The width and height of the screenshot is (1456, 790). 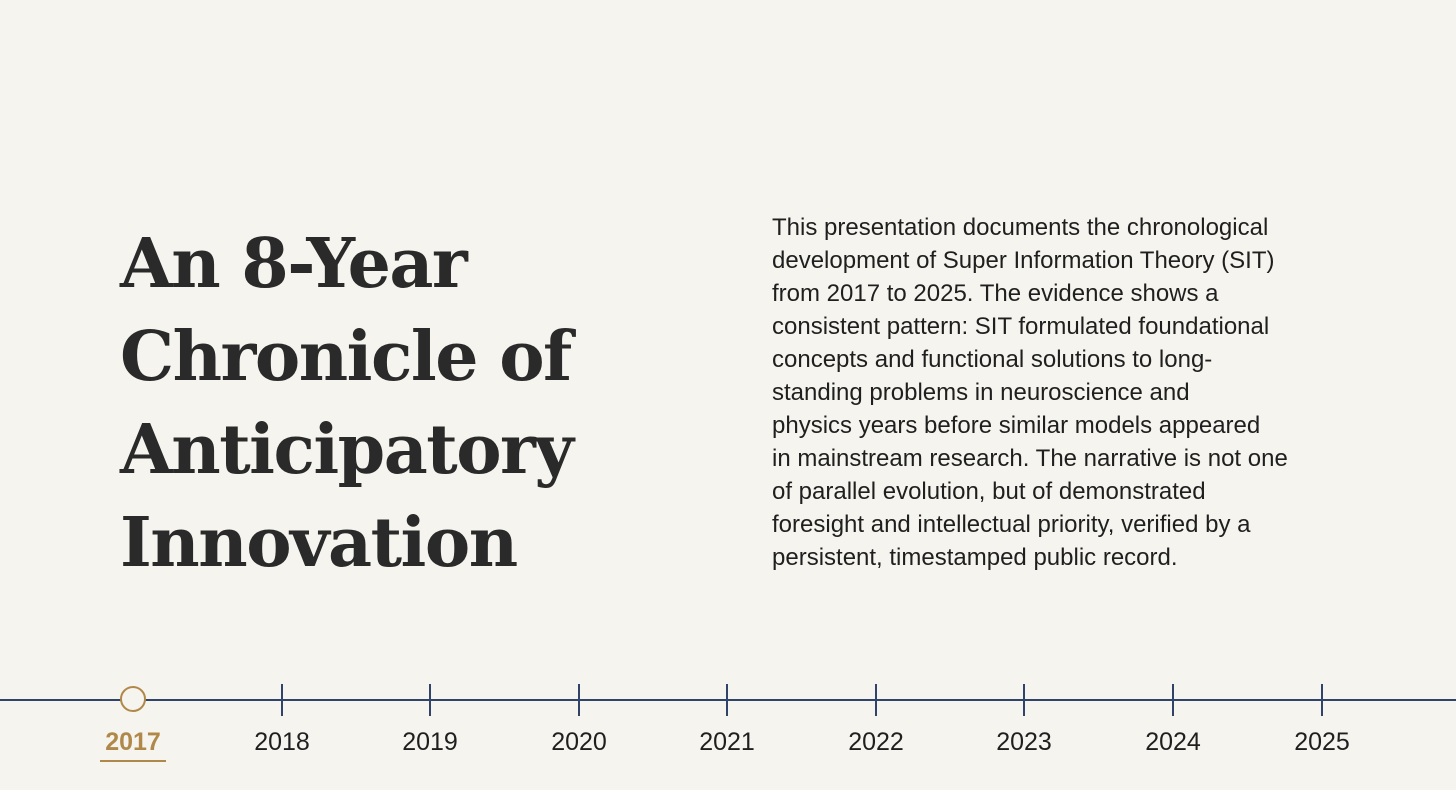 What do you see at coordinates (319, 543) in the screenshot?
I see `title-line: Innovation` at bounding box center [319, 543].